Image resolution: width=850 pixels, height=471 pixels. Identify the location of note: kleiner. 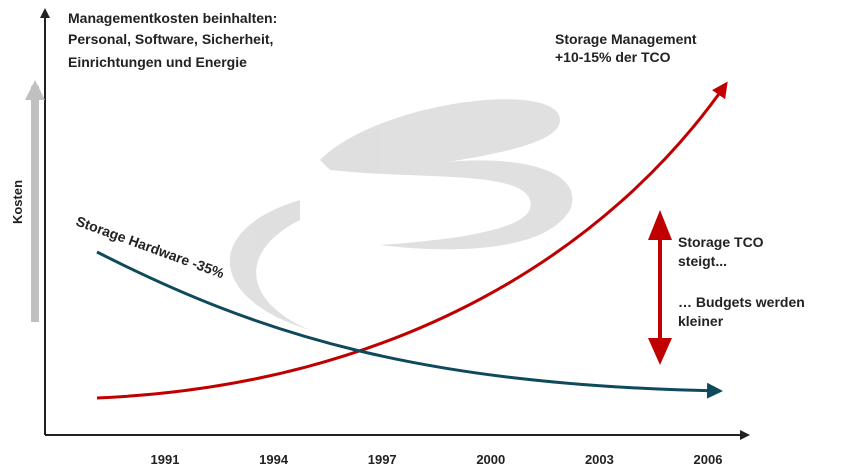
(701, 321).